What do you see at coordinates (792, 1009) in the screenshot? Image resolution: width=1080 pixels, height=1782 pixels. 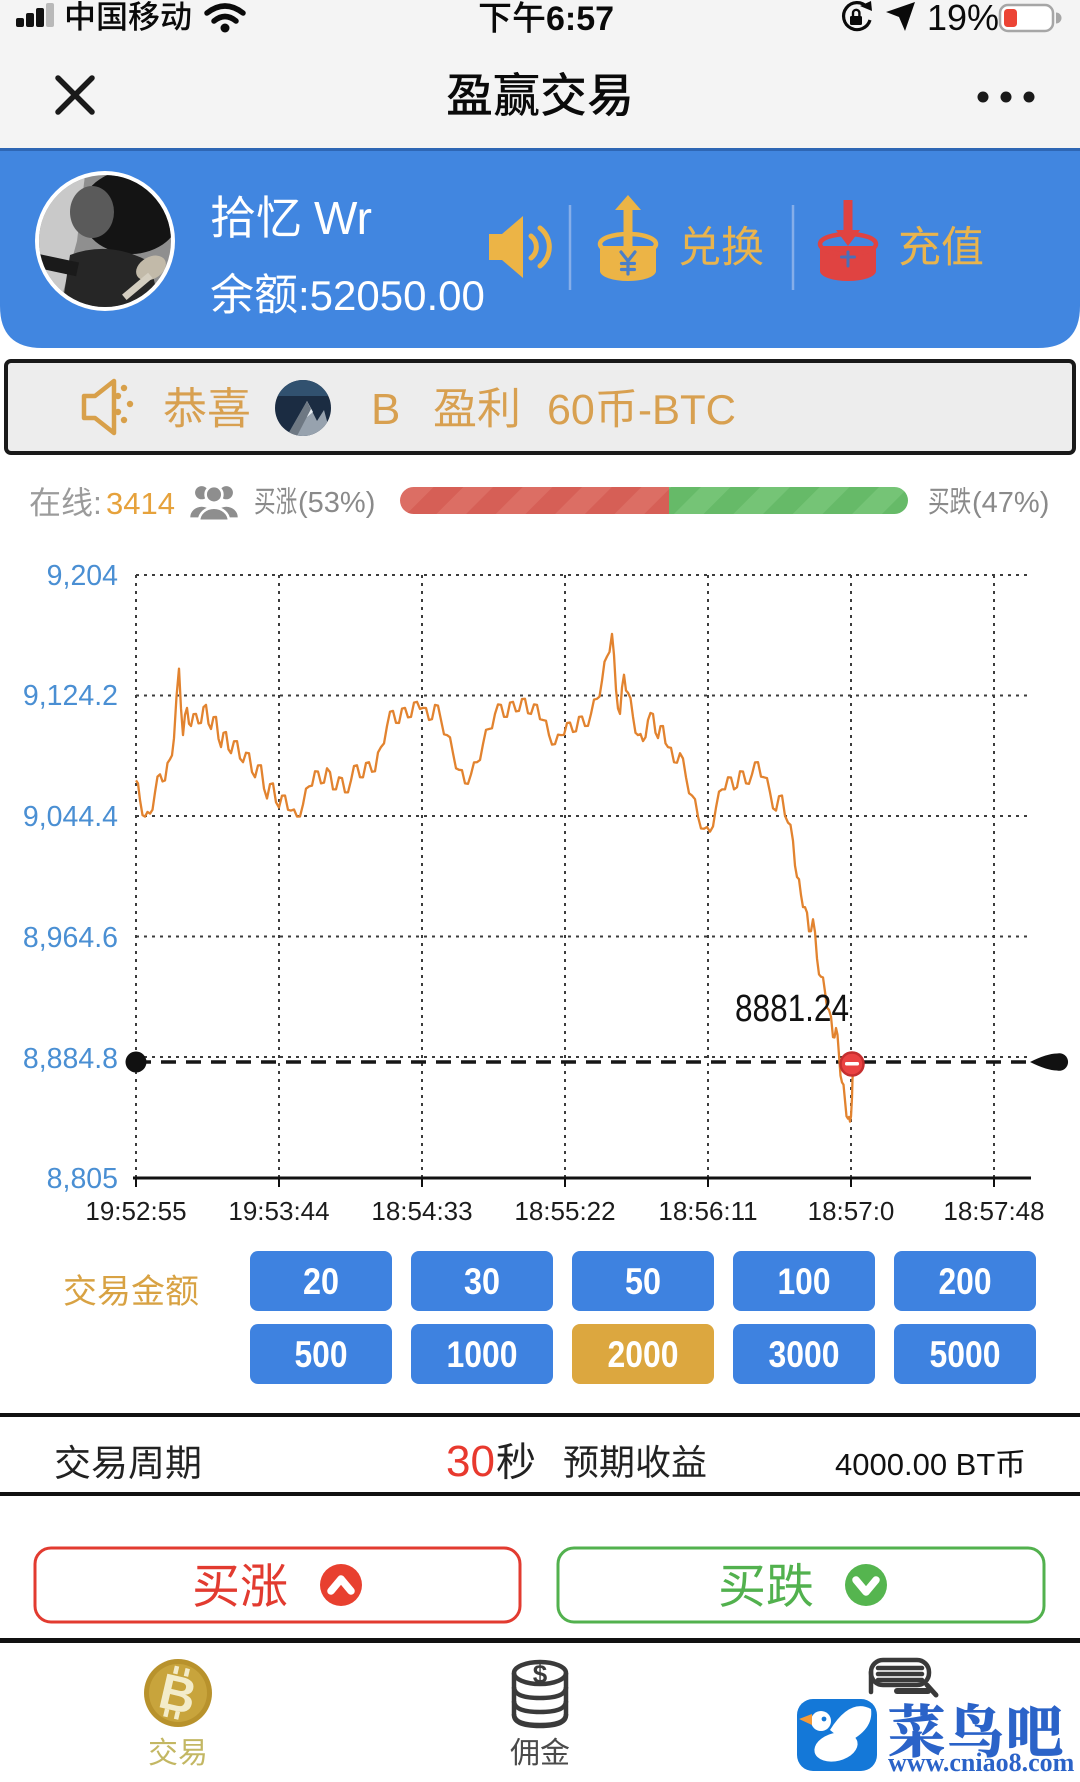 I see `svg-text: 8881.24` at bounding box center [792, 1009].